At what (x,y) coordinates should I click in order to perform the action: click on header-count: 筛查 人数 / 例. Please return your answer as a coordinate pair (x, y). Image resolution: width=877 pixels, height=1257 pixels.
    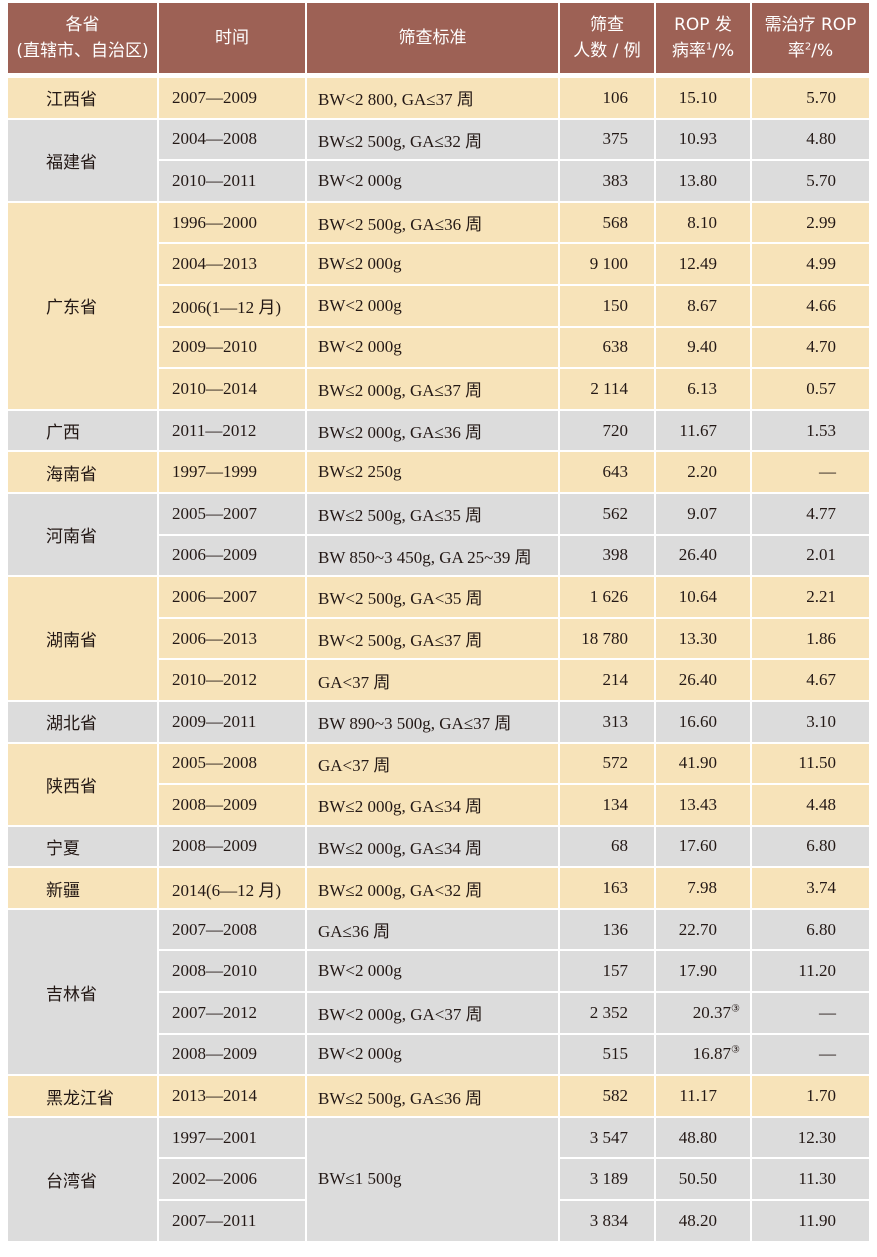
    Looking at the image, I should click on (608, 40).